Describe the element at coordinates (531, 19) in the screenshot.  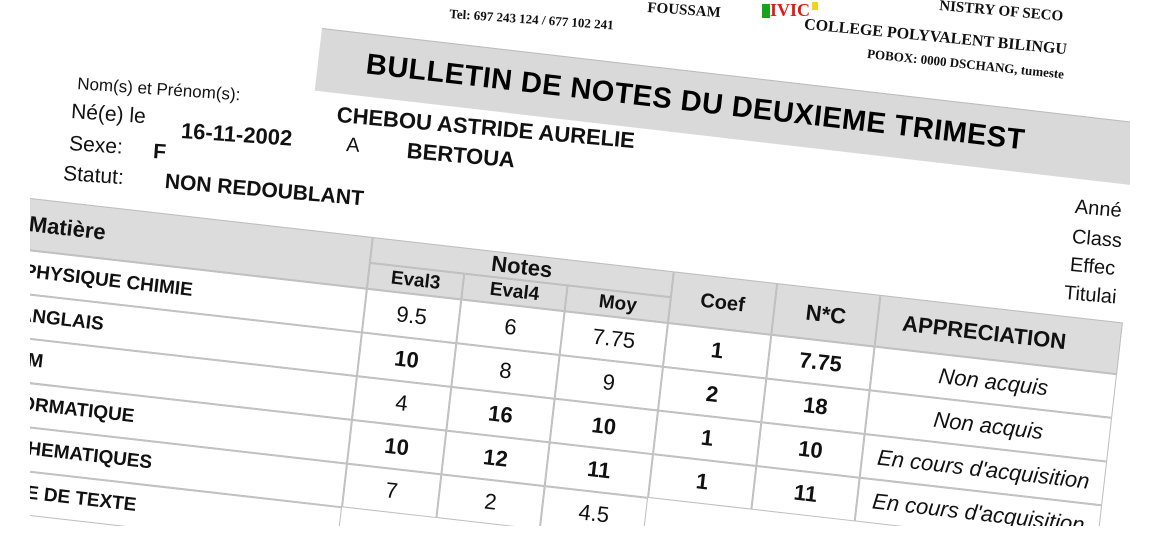
I see `school-phone: Tel: 697 243 124 / 677 102 241` at that location.